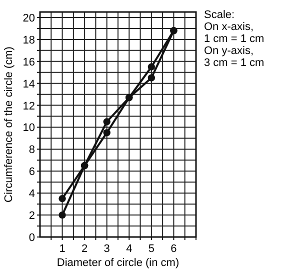 The image size is (300, 272). I want to click on x-tick-label: 2, so click(85, 249).